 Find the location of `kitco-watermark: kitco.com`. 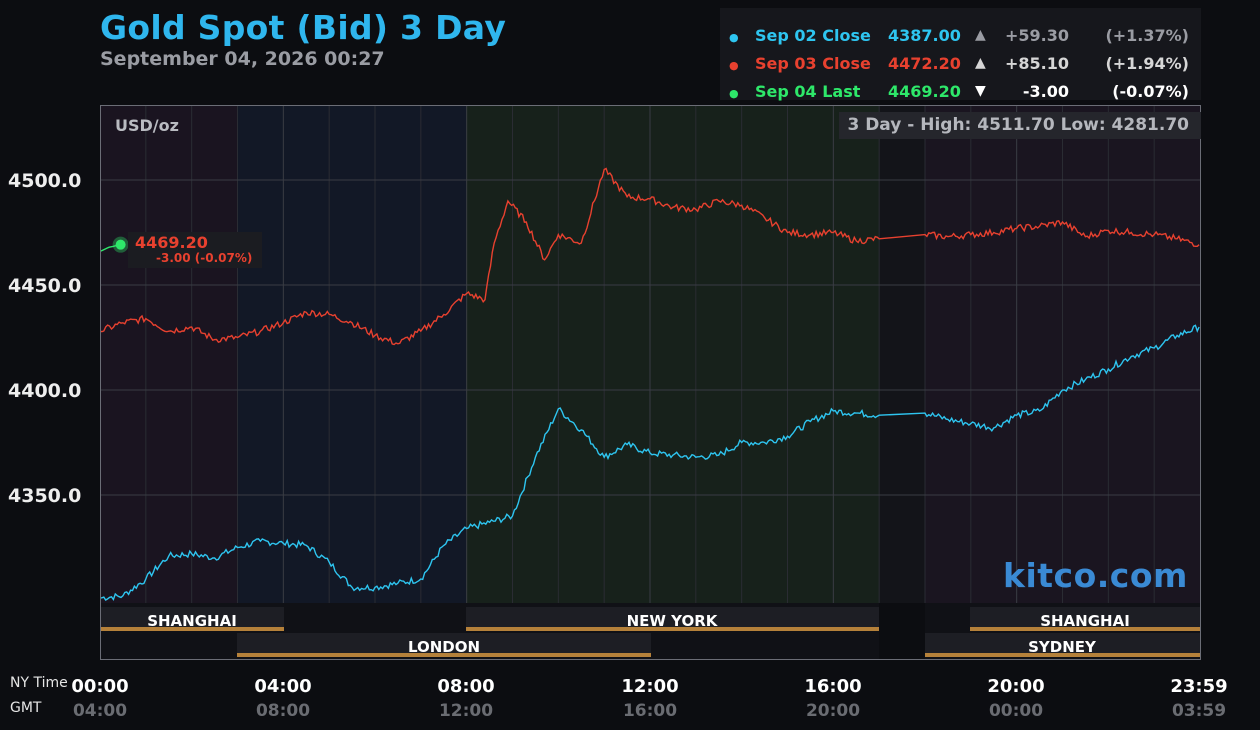

kitco-watermark: kitco.com is located at coordinates (1095, 575).